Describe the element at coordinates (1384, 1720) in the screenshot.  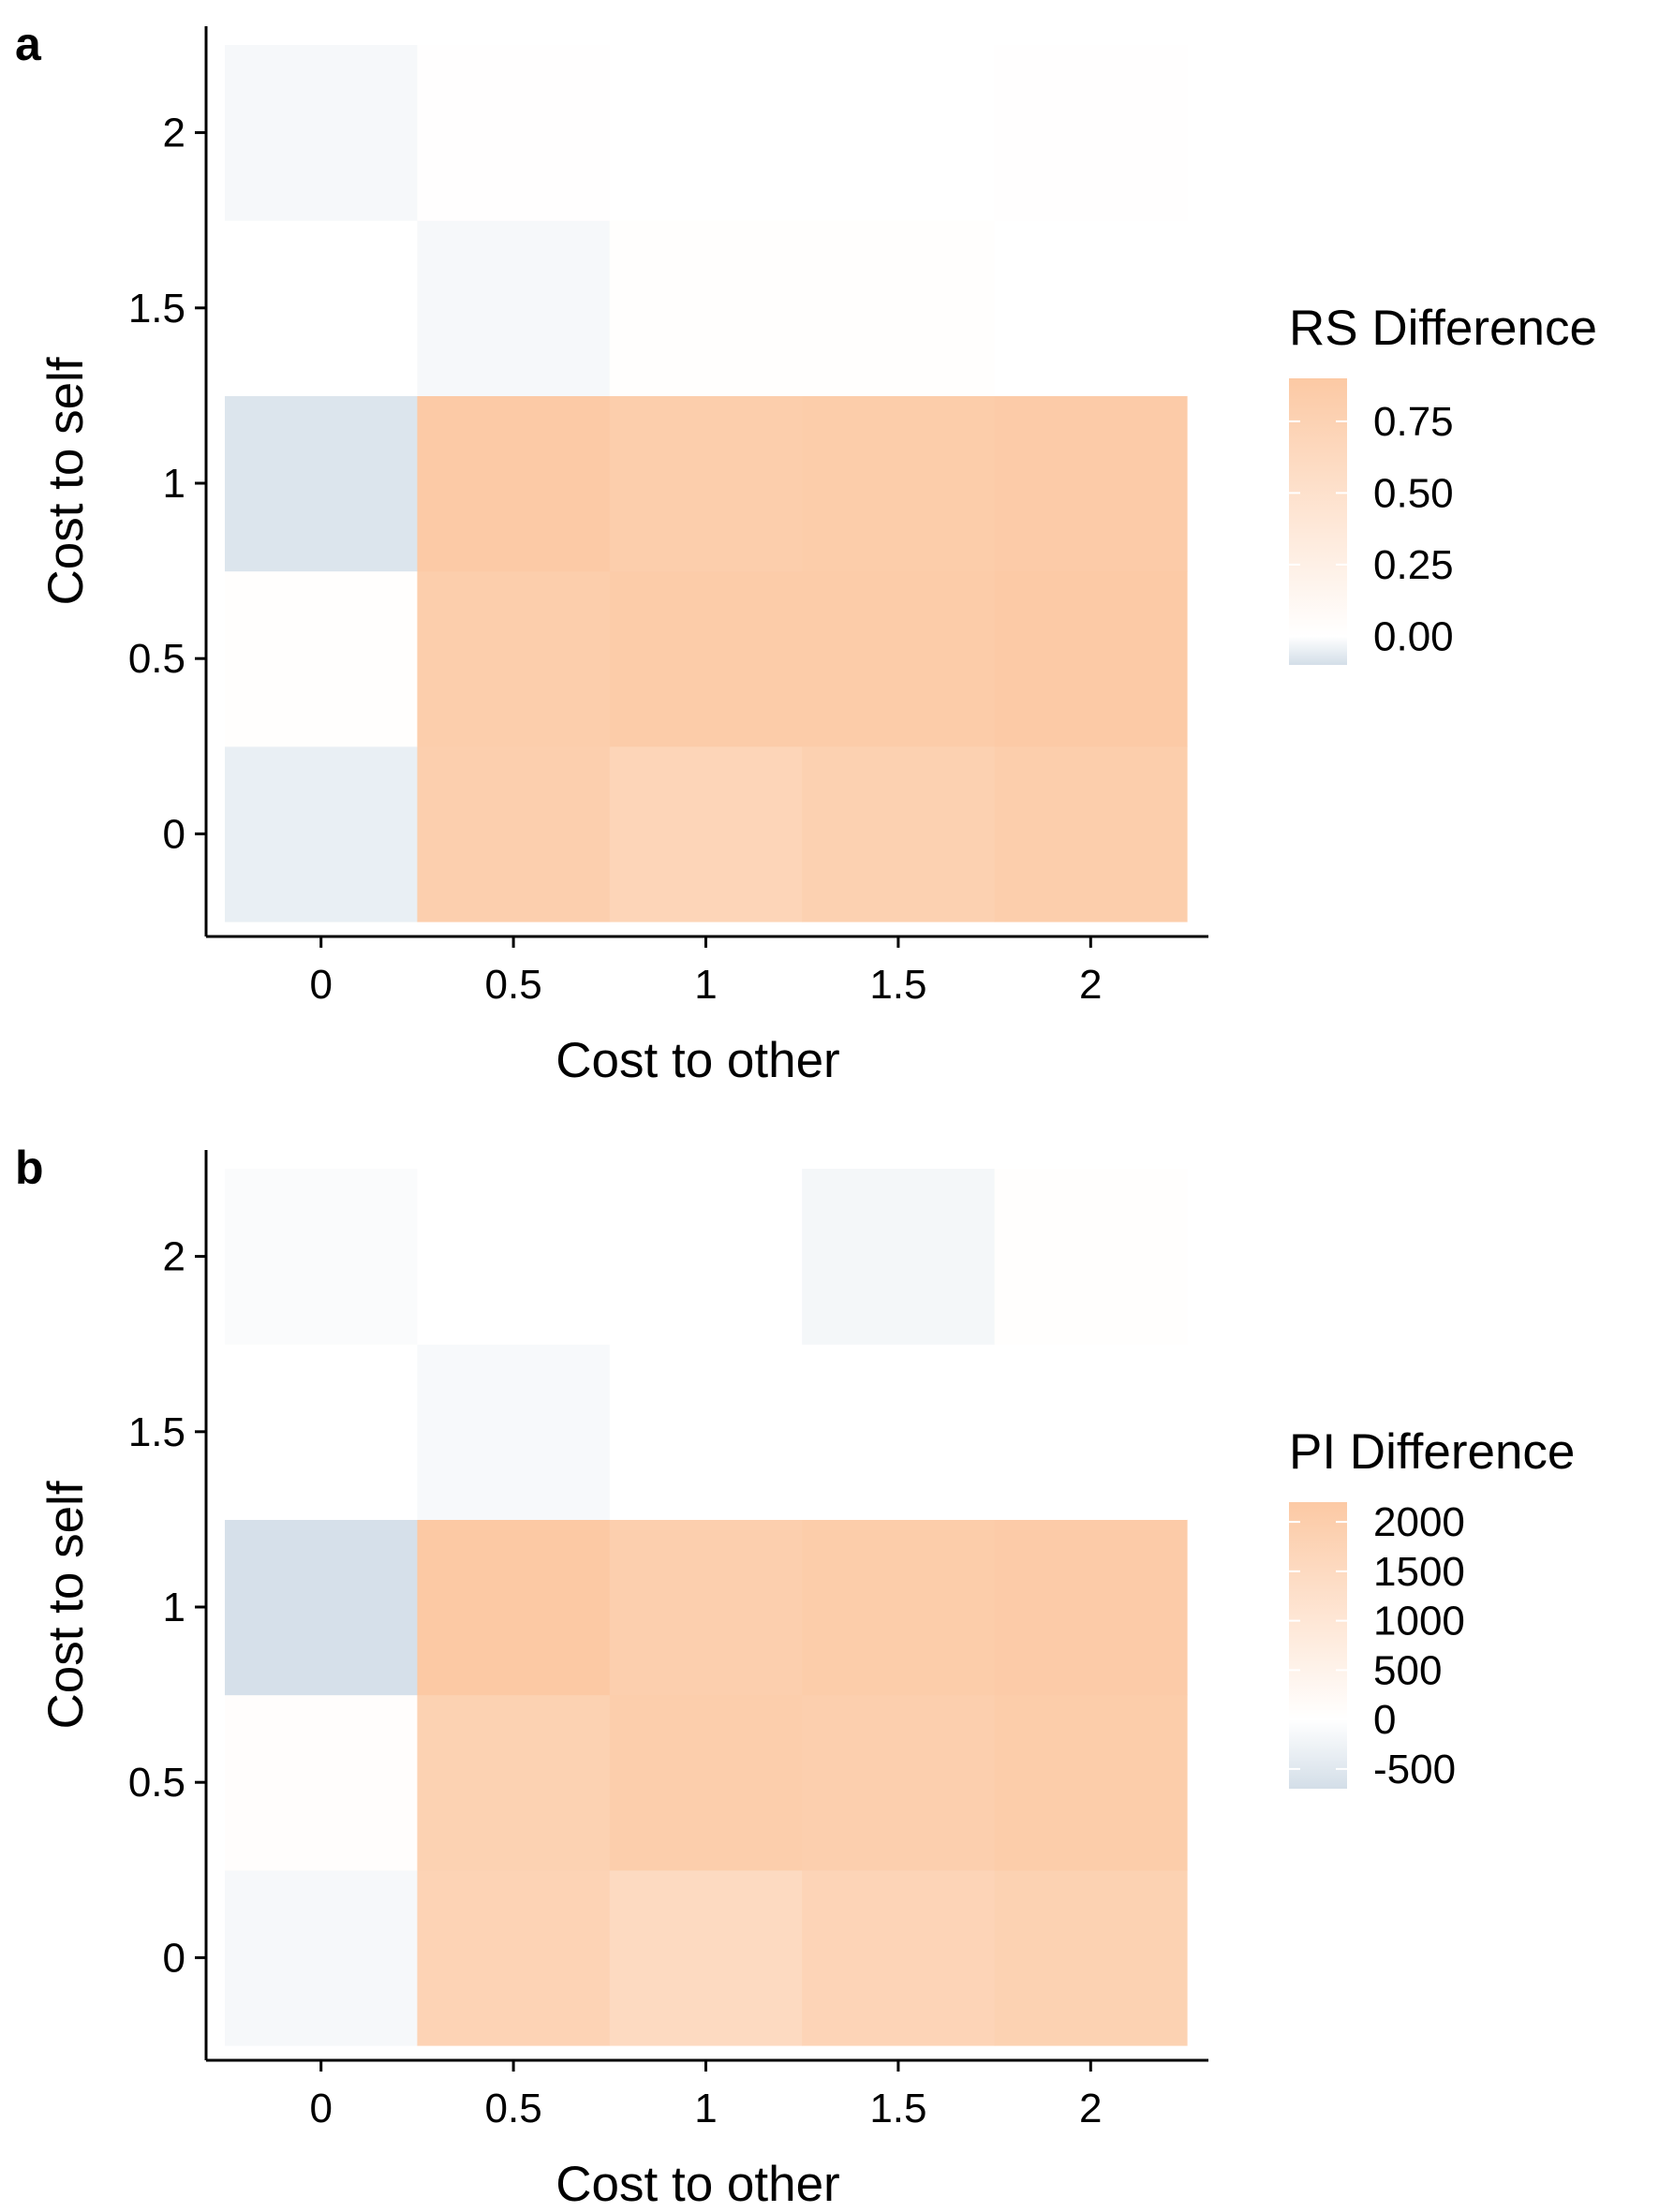
I see `legend-tick-label: 0` at that location.